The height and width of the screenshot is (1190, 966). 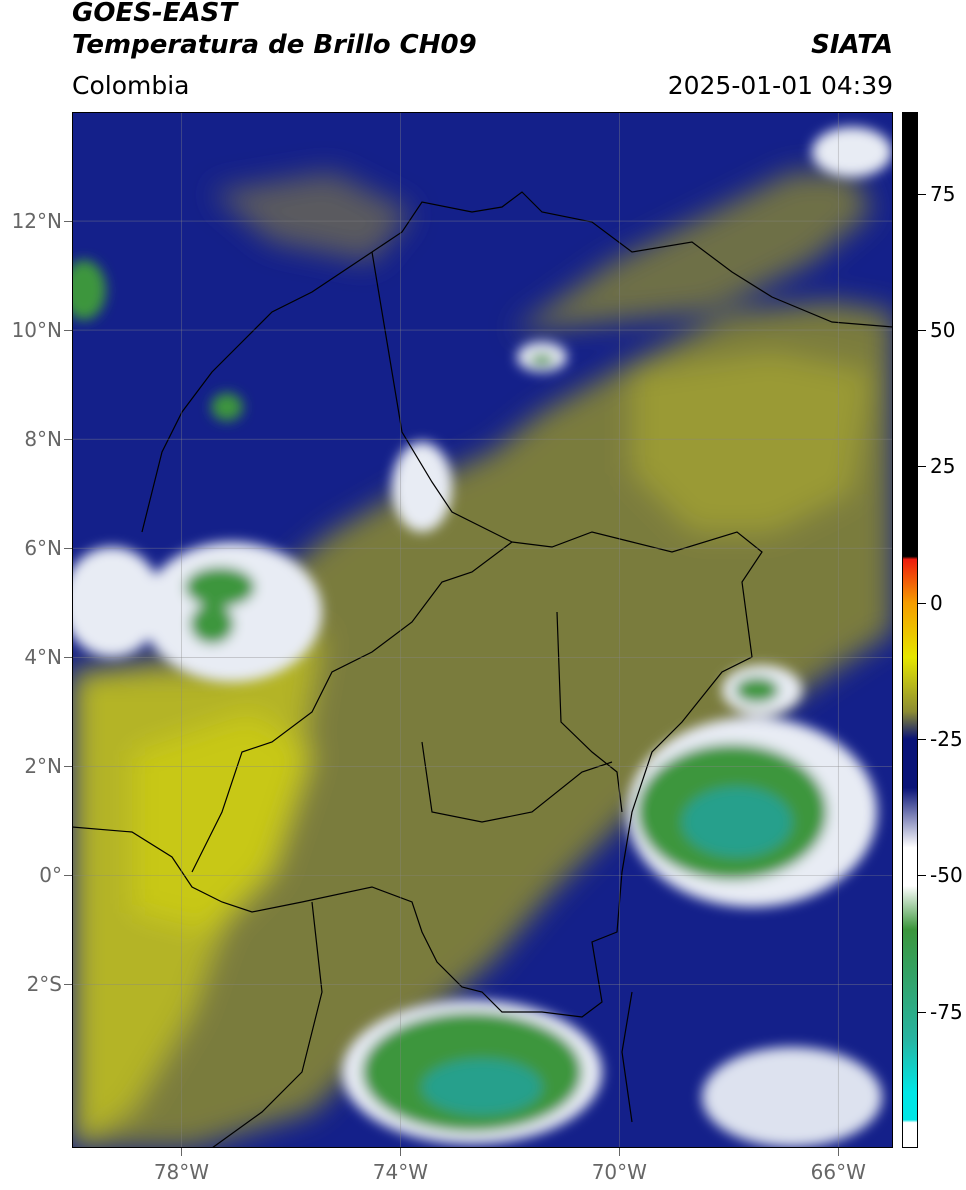 I want to click on lon-tick-label: 78°W, so click(x=181, y=1172).